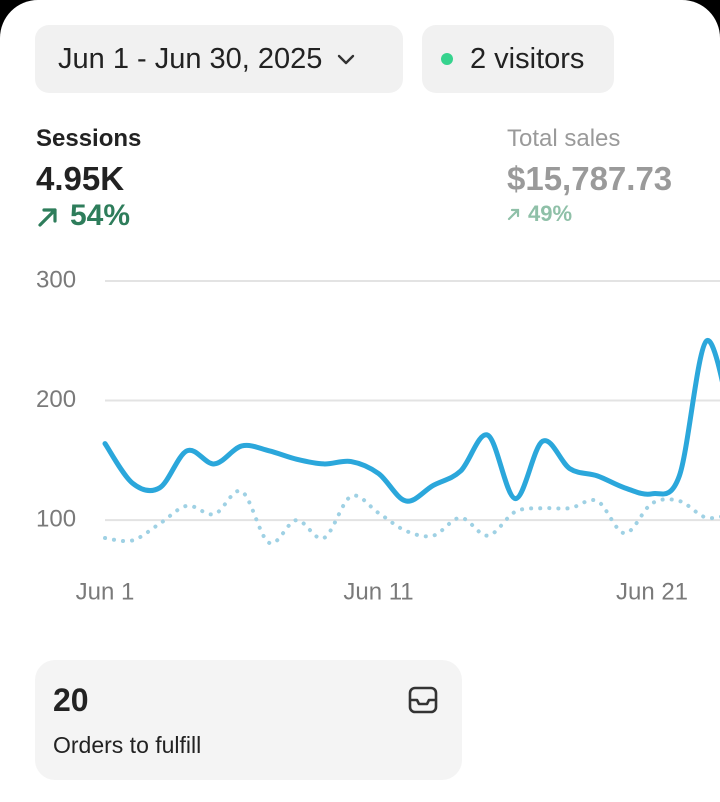  I want to click on metric-label: Sessions, so click(89, 138).